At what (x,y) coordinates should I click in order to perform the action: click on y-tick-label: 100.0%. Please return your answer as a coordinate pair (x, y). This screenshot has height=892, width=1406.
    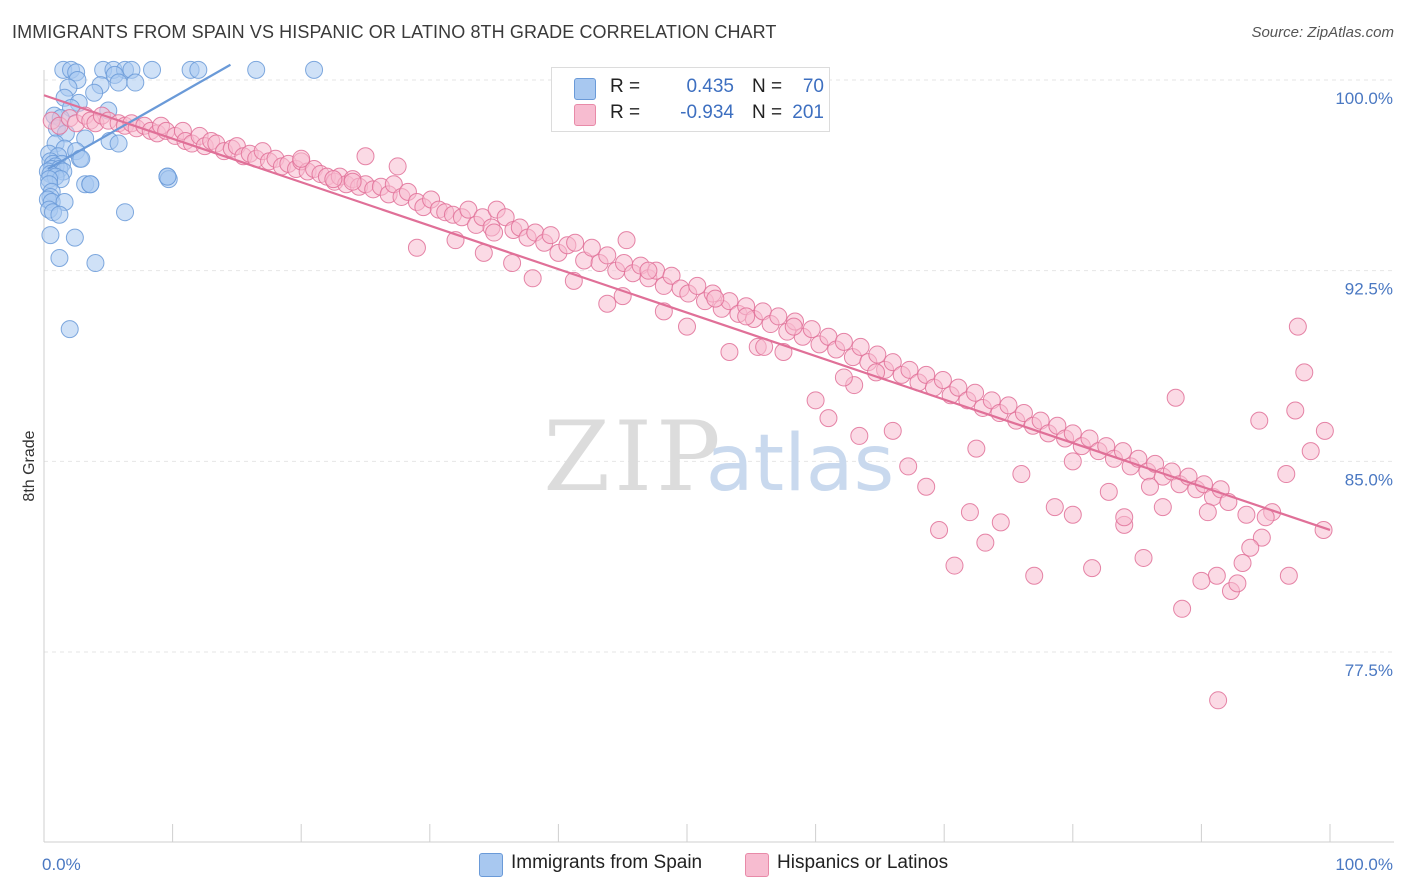
    Looking at the image, I should click on (1364, 98).